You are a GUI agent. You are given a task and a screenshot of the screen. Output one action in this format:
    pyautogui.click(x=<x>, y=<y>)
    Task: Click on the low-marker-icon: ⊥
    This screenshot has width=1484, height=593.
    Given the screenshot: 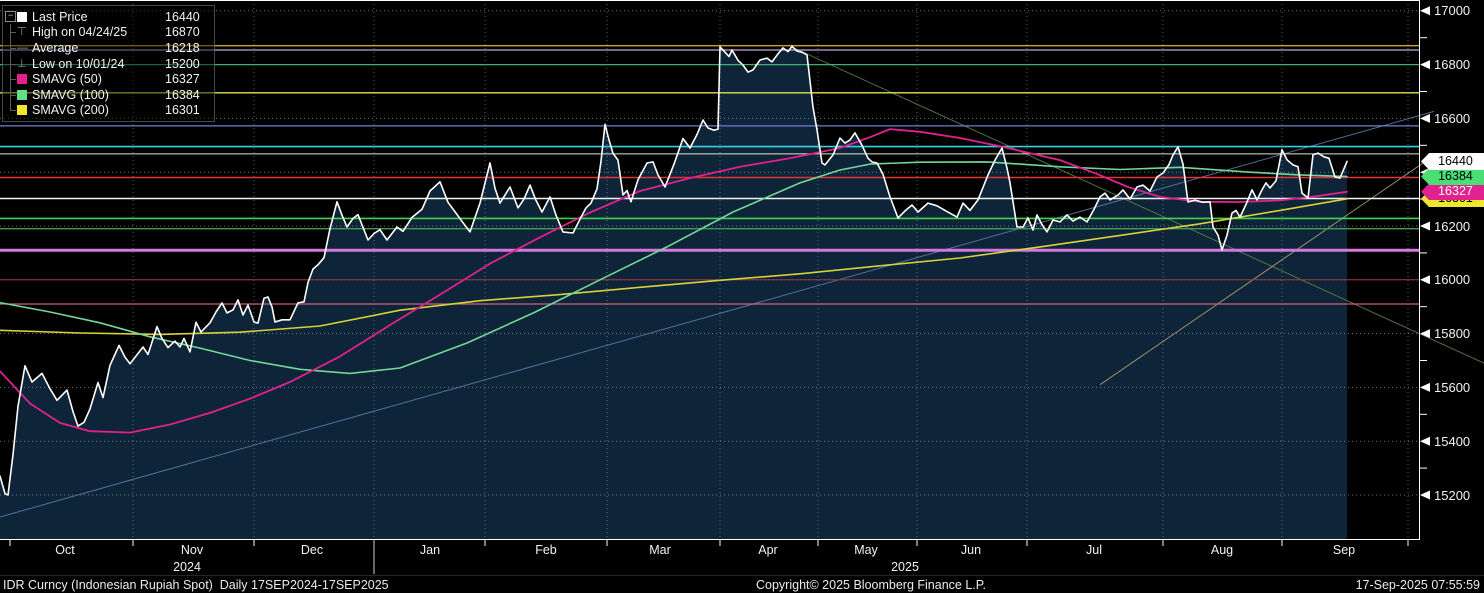 What is the action you would take?
    pyautogui.click(x=21, y=63)
    